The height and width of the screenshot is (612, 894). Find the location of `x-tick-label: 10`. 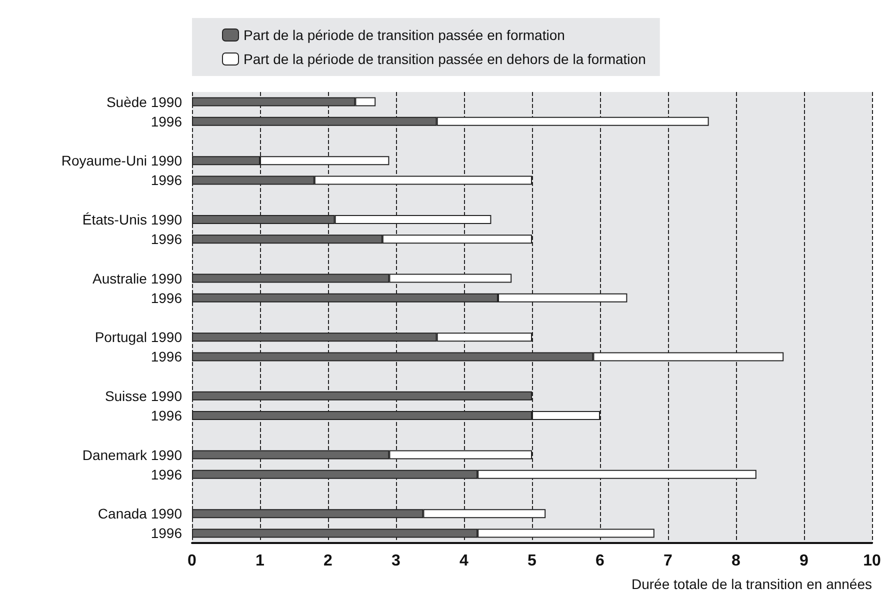

x-tick-label: 10 is located at coordinates (872, 561).